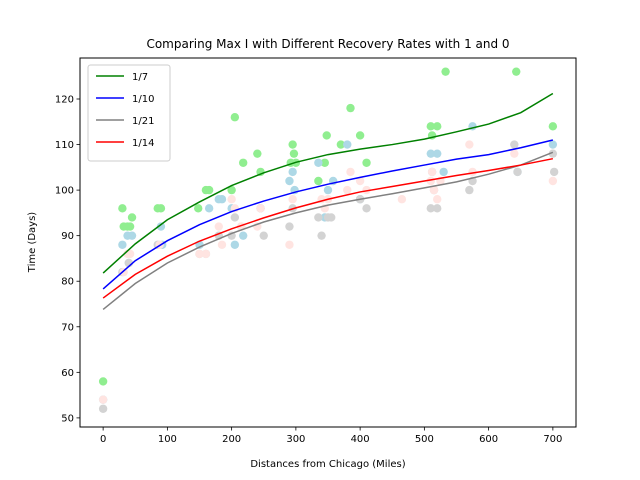 The height and width of the screenshot is (480, 640). I want to click on x-tick-label: 300, so click(295, 439).